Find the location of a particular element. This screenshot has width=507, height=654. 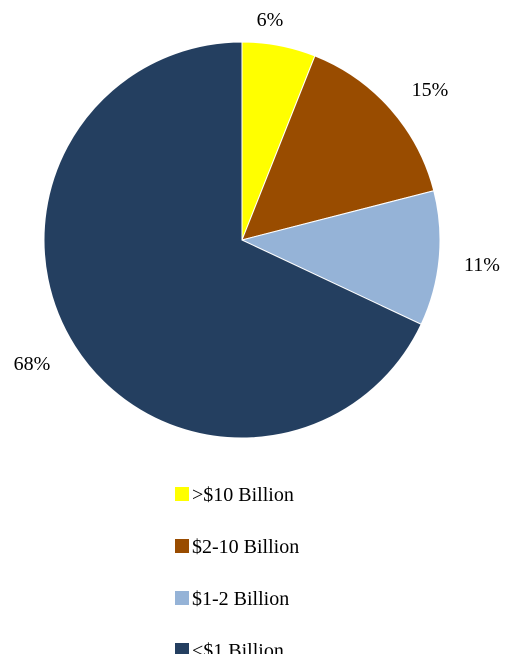

legend-item-1: >$10 Billion is located at coordinates (234, 495).